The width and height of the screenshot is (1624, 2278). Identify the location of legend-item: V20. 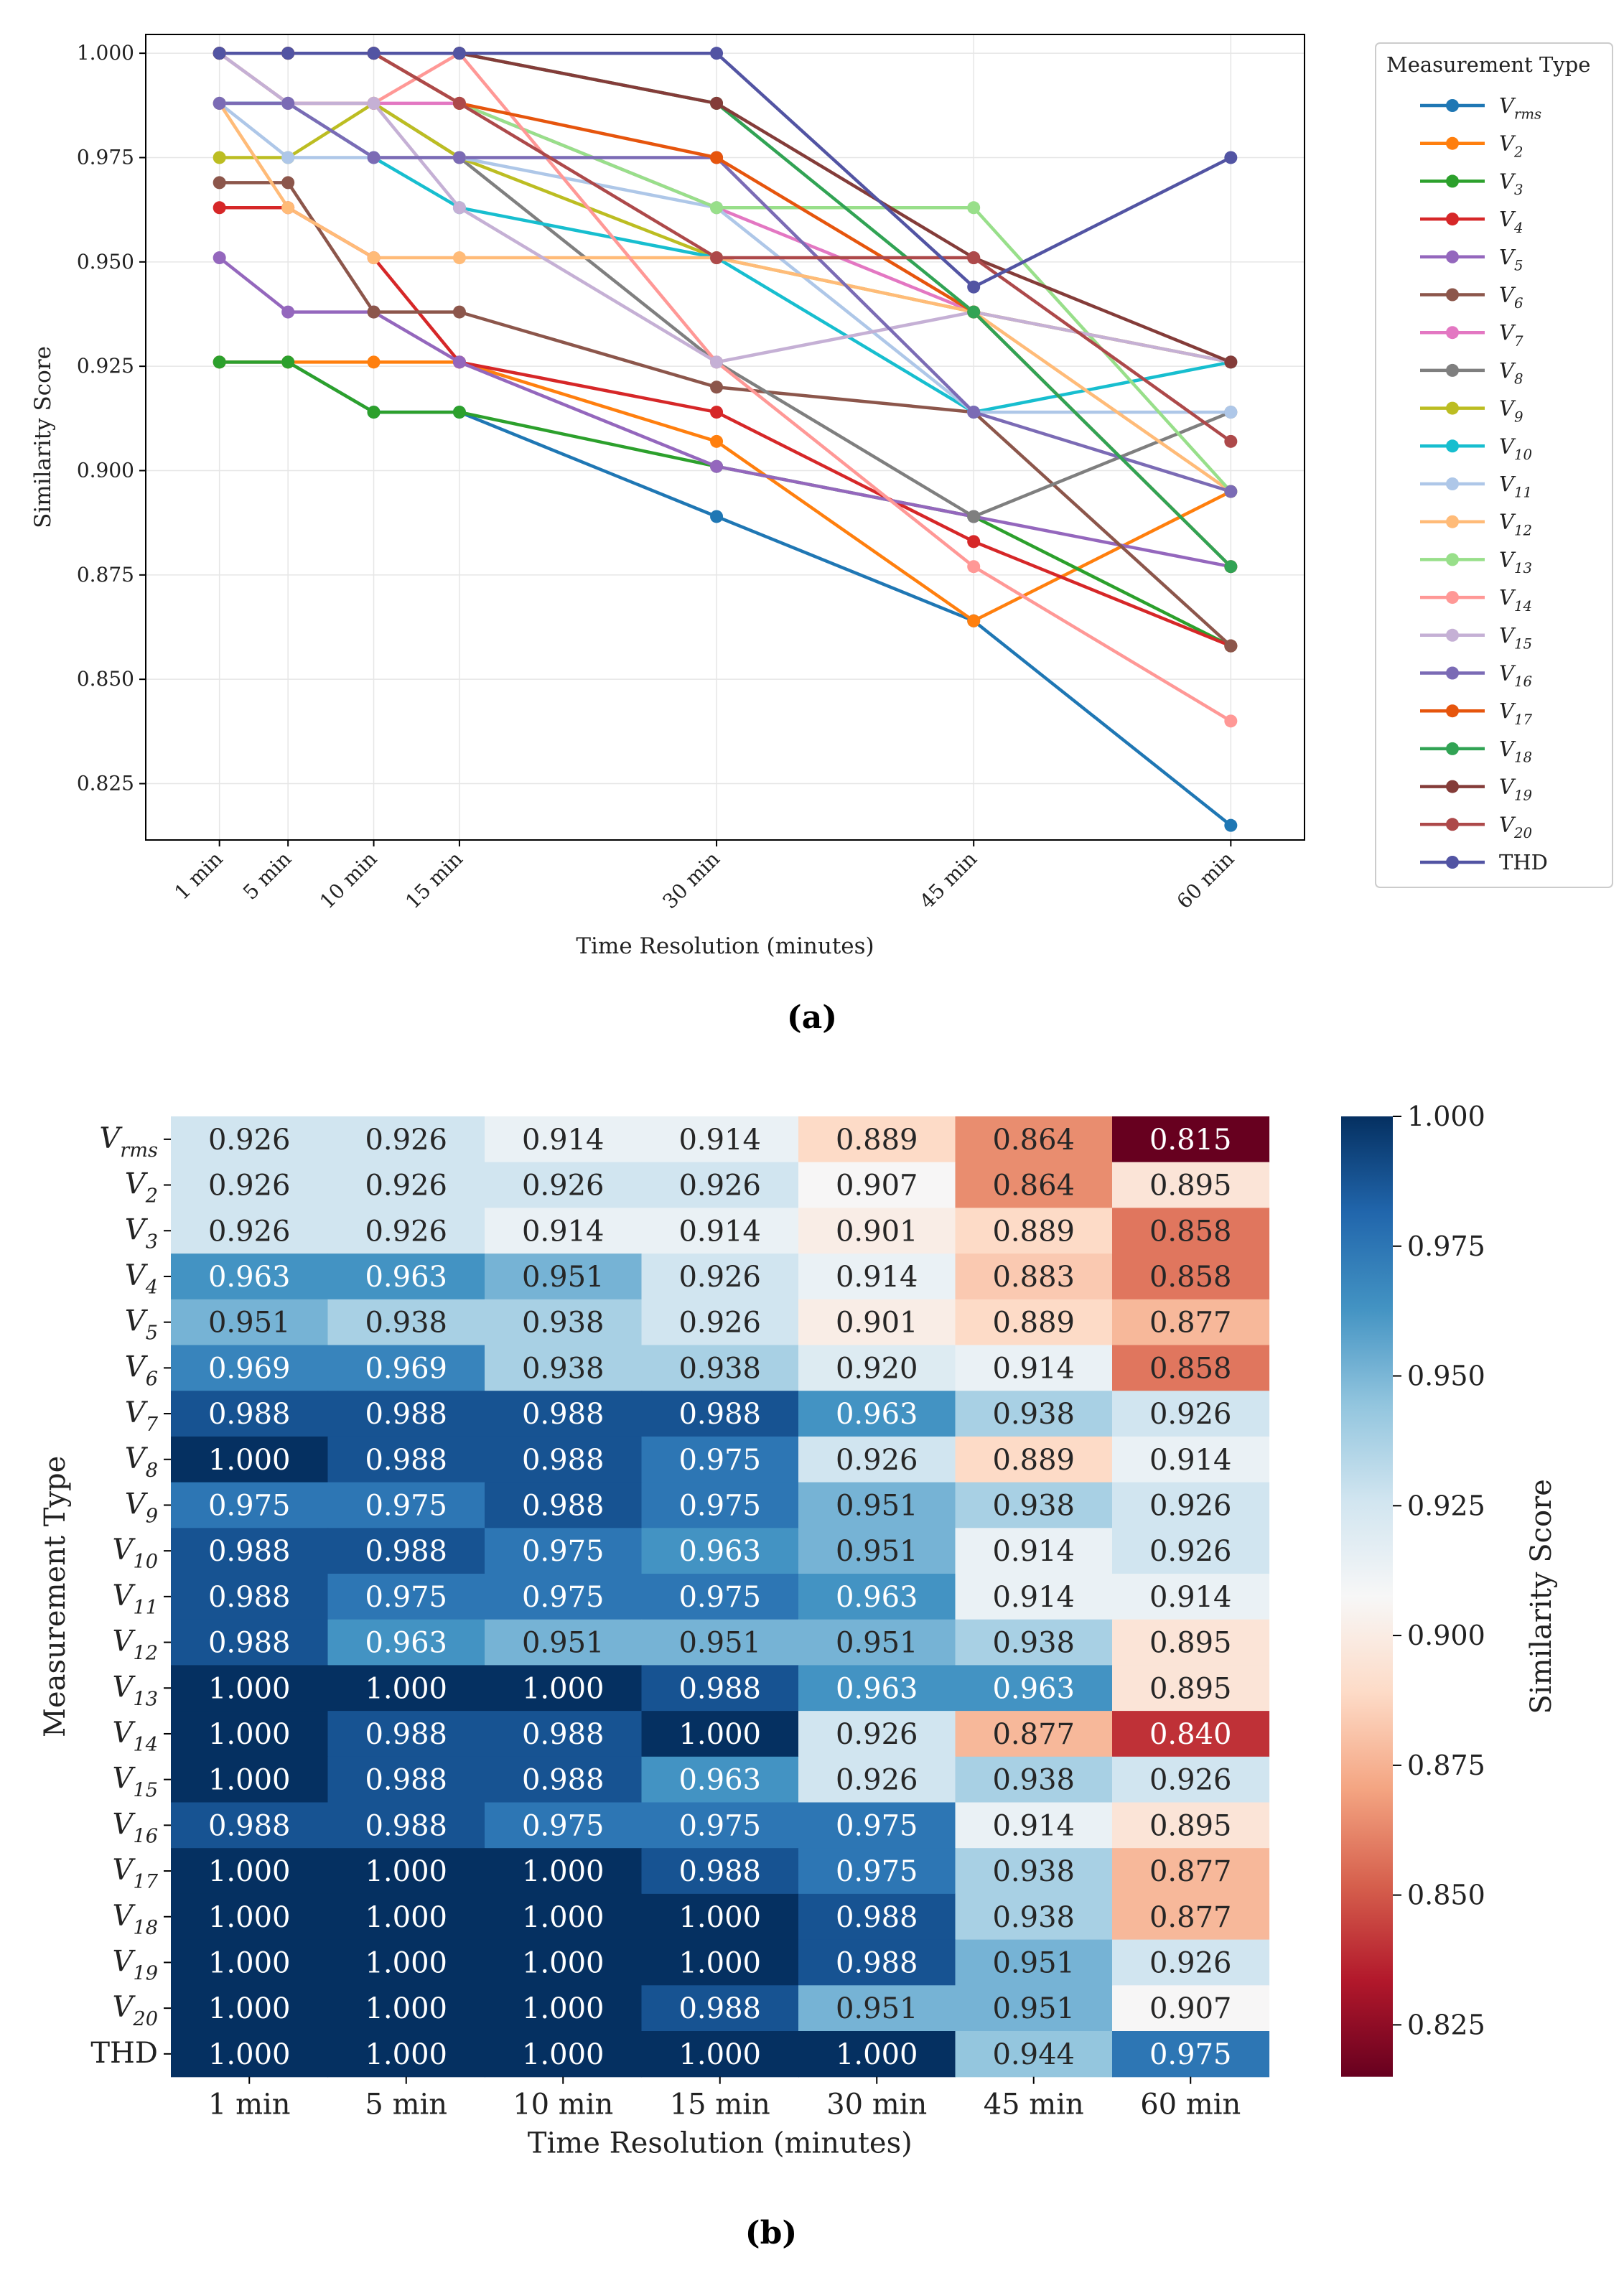
(1476, 827).